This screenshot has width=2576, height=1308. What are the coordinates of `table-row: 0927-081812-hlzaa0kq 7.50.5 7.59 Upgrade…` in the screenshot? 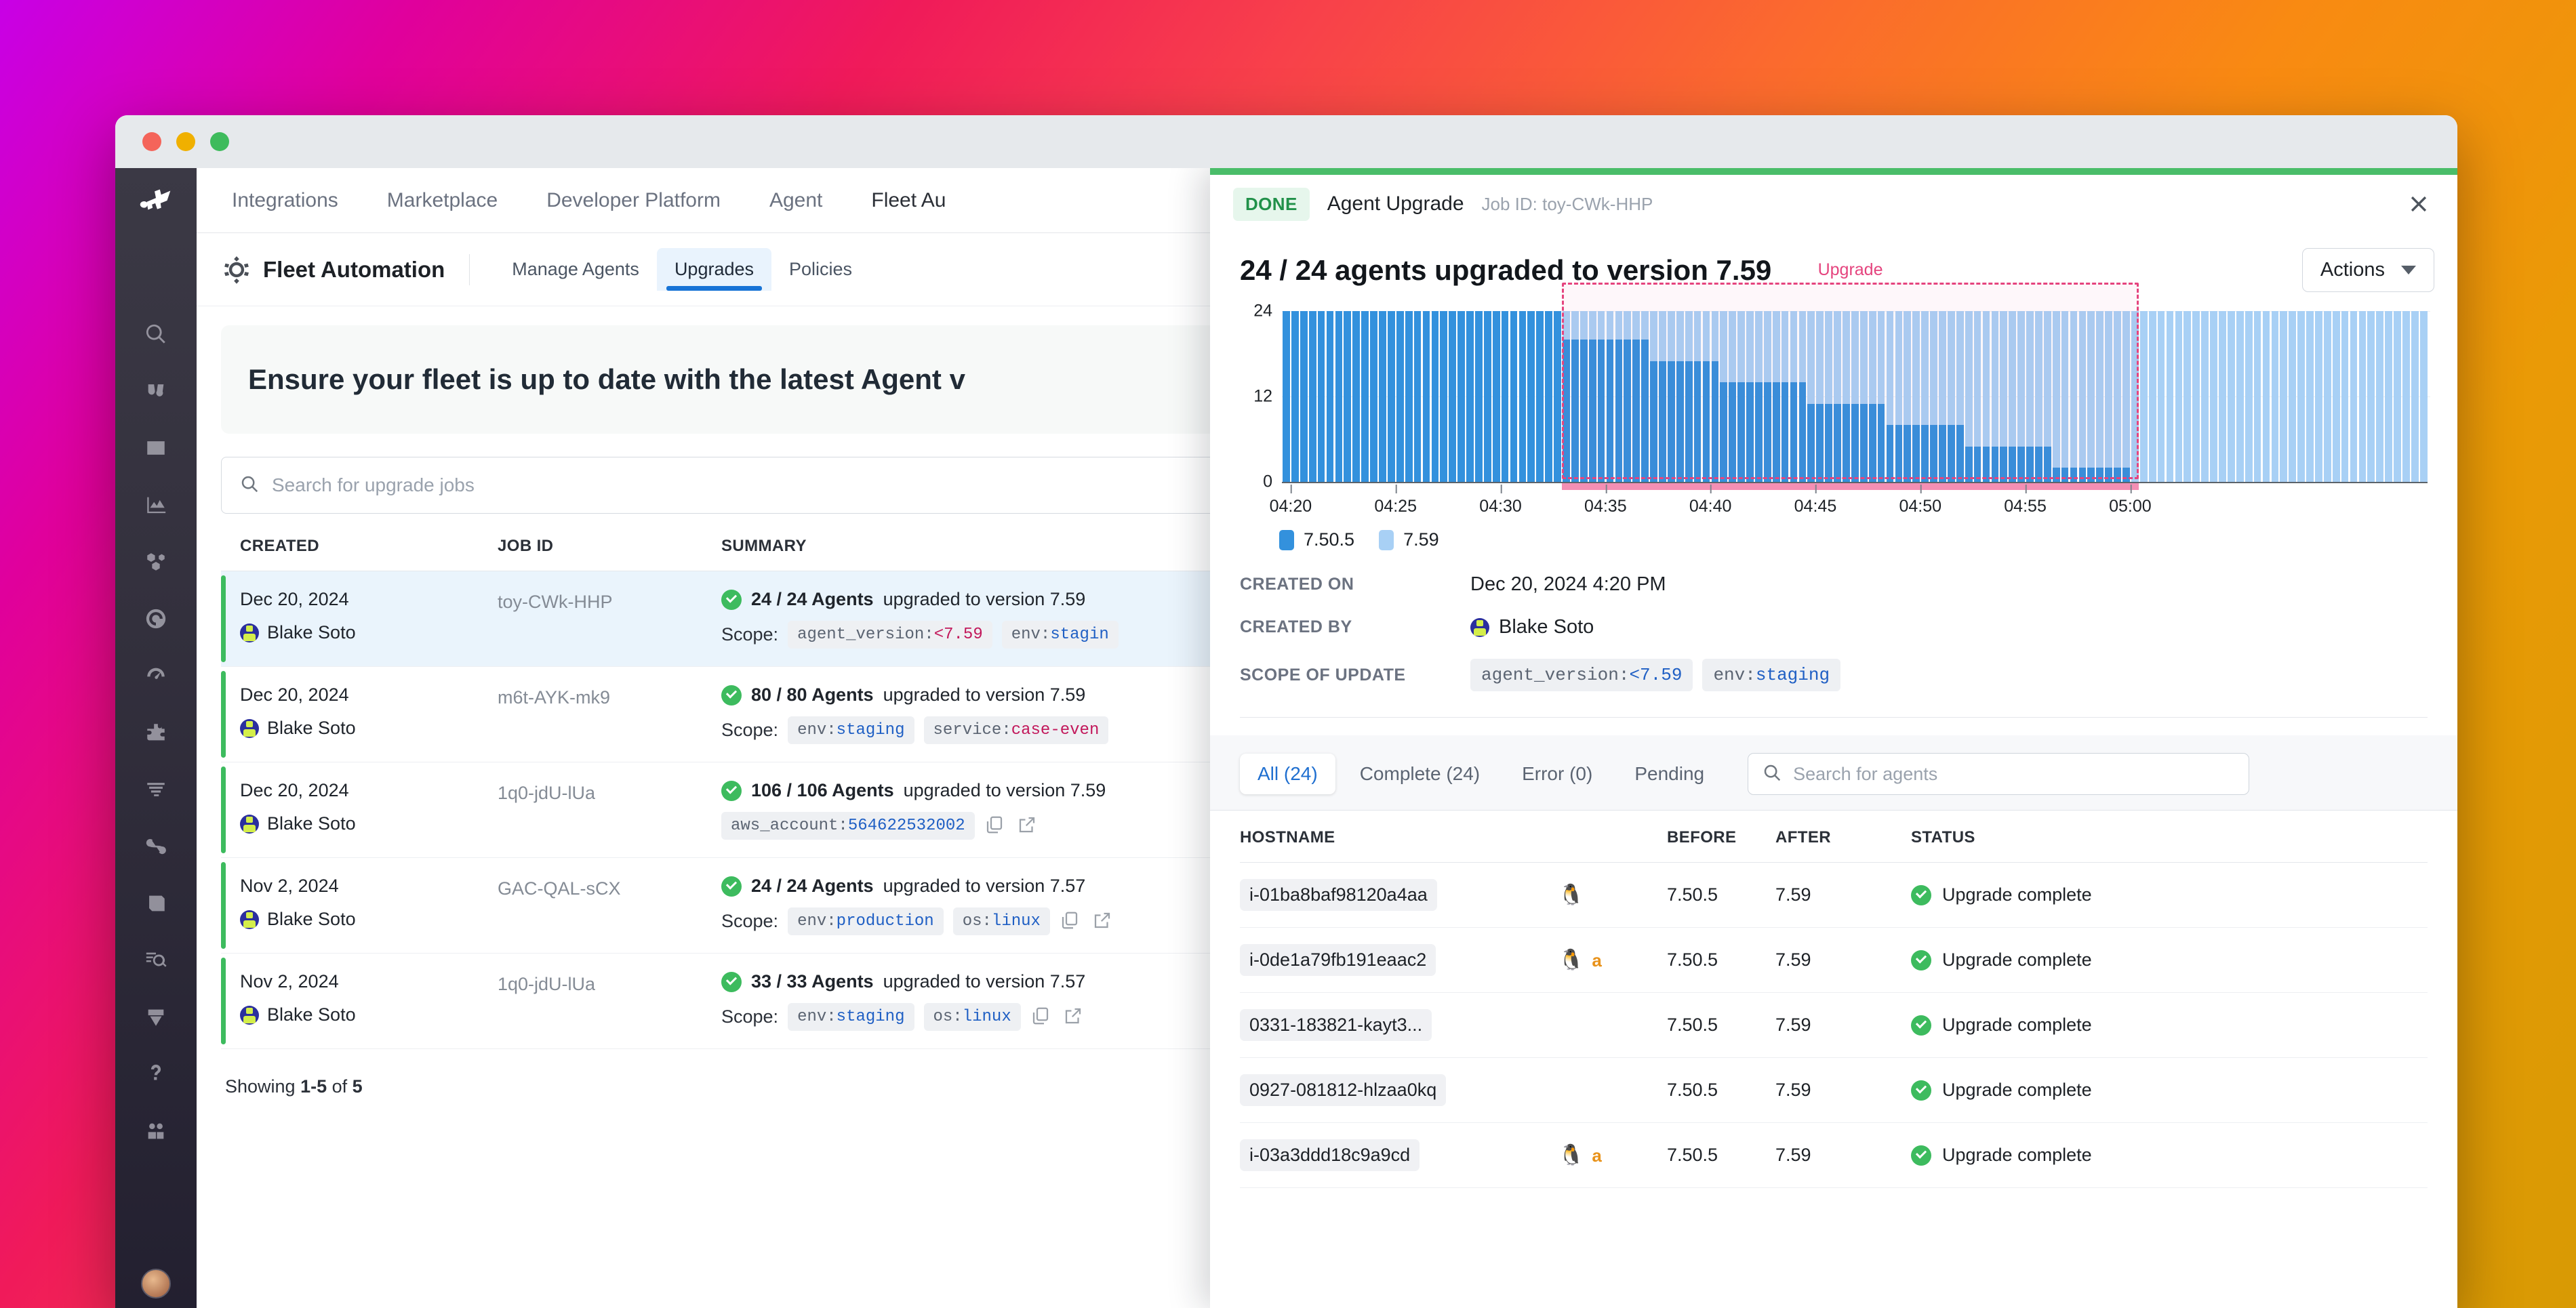 It's located at (1834, 1091).